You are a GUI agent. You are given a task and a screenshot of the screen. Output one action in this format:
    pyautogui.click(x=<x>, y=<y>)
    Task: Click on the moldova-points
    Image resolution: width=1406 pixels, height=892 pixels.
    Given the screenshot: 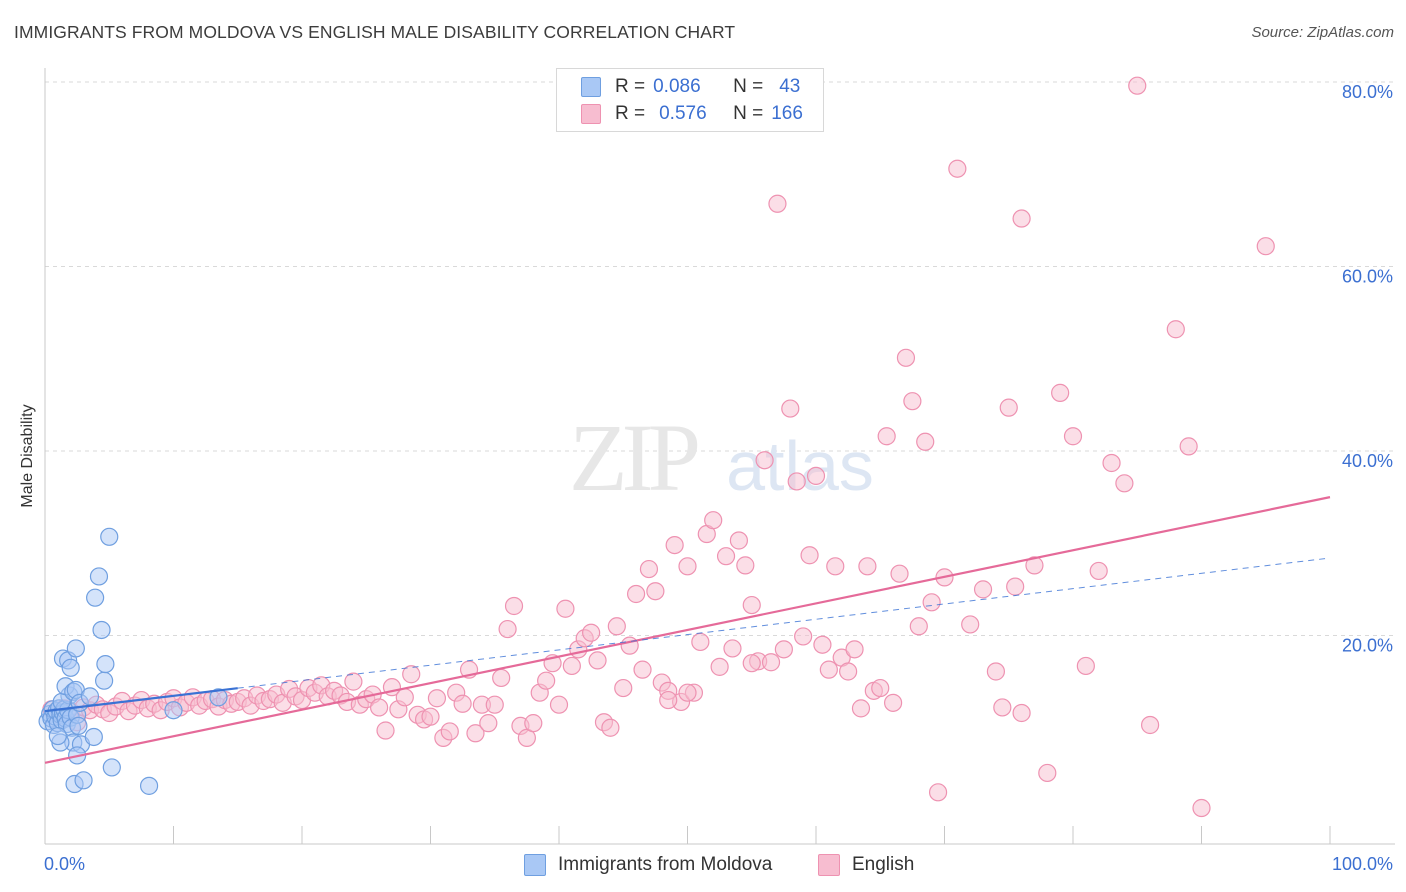 What is the action you would take?
    pyautogui.click(x=133, y=661)
    